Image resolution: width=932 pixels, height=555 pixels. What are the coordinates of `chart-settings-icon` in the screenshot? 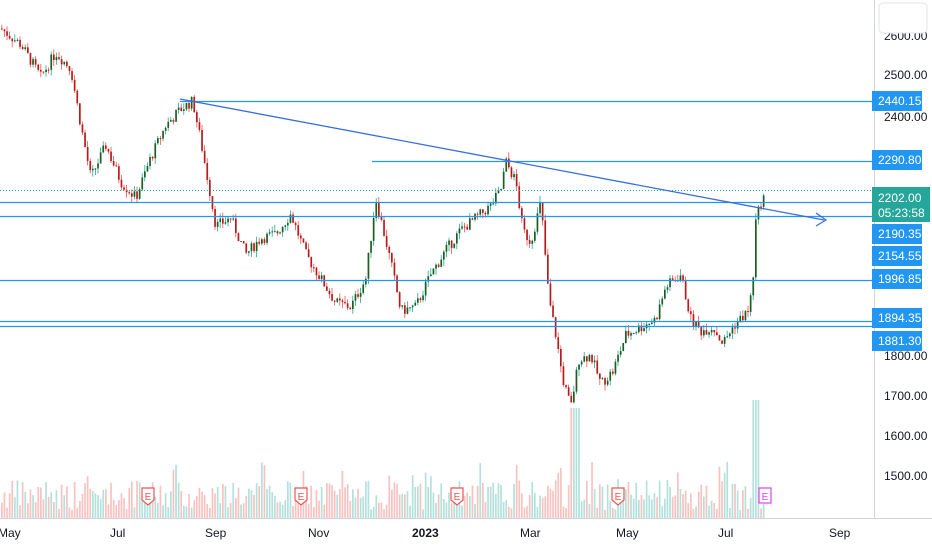 It's located at (903, 18).